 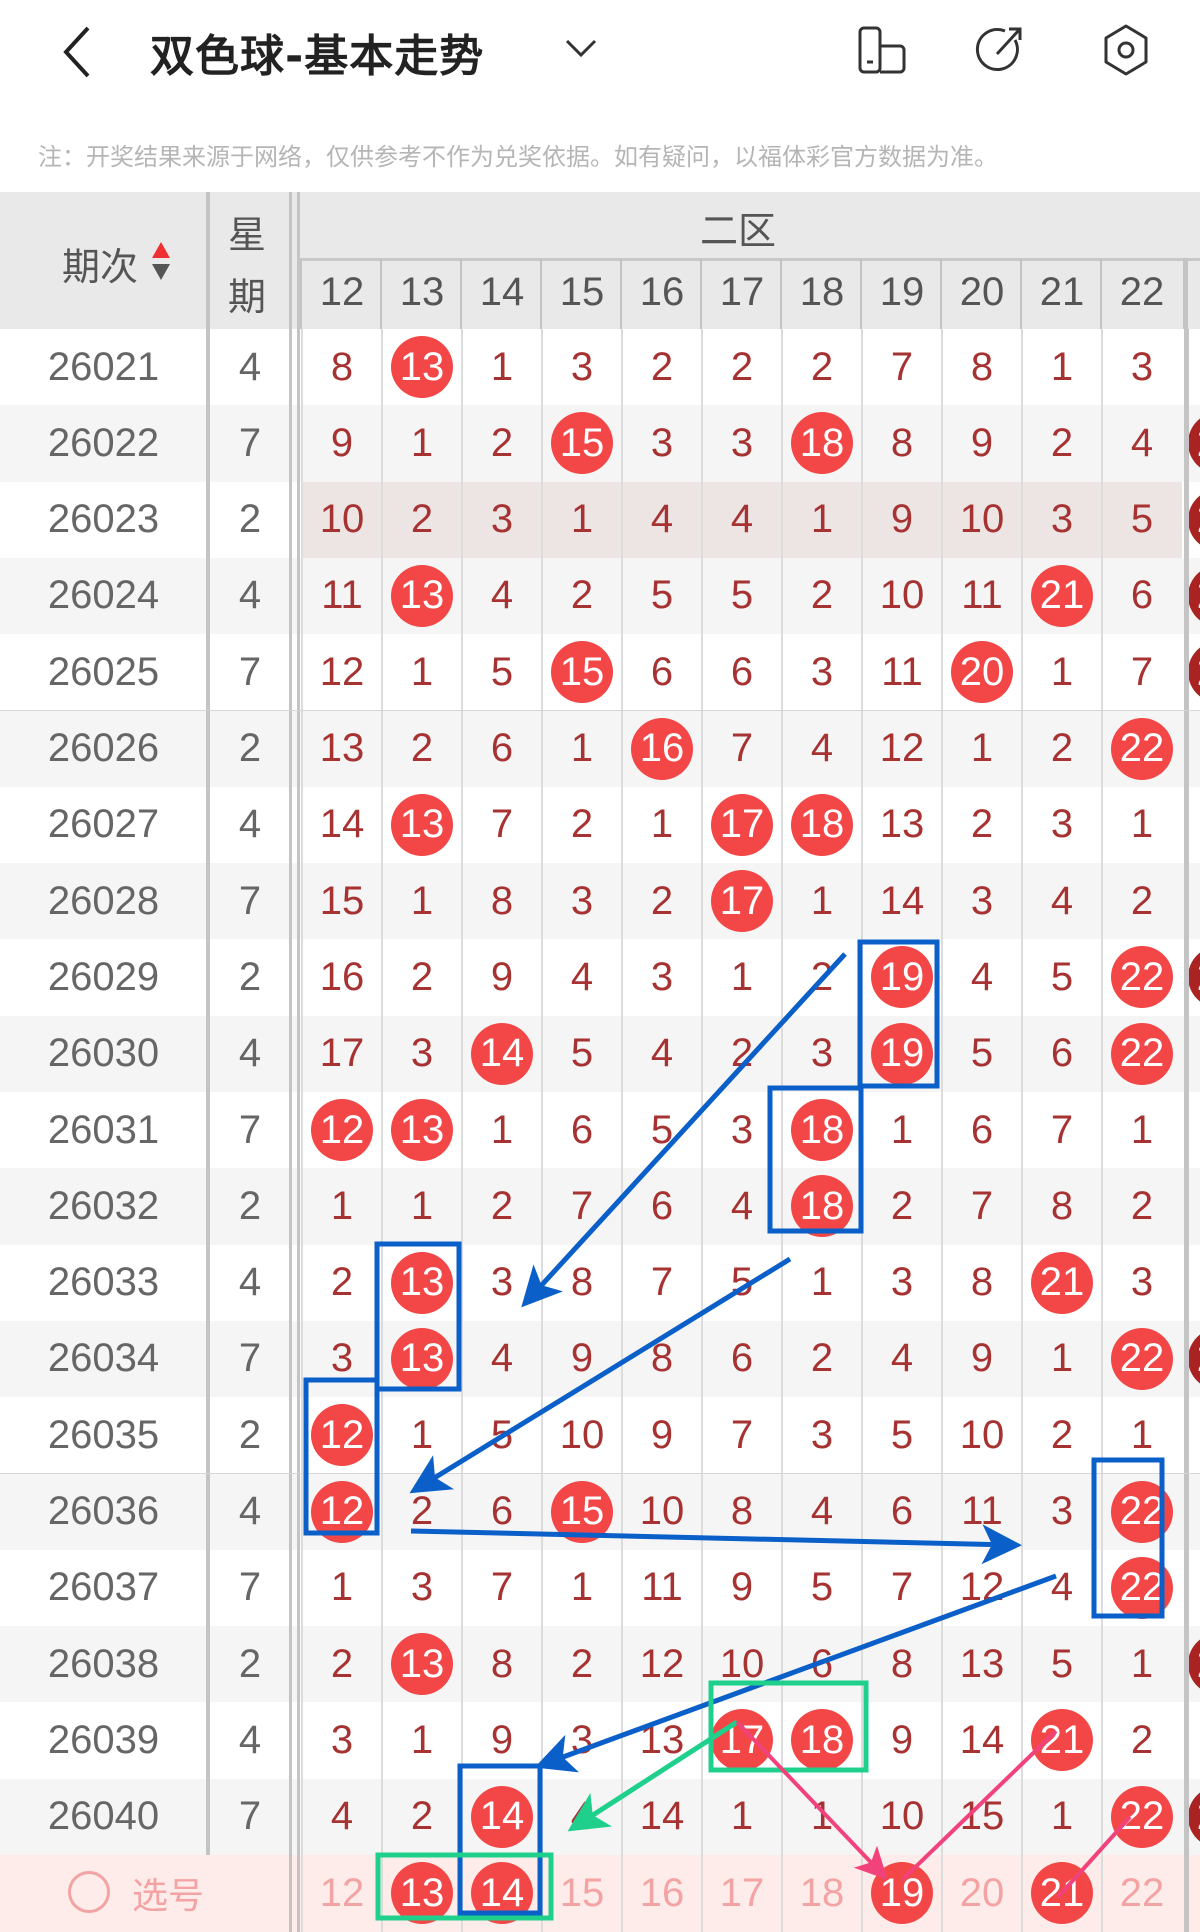 I want to click on number-option: 15, so click(x=582, y=1892).